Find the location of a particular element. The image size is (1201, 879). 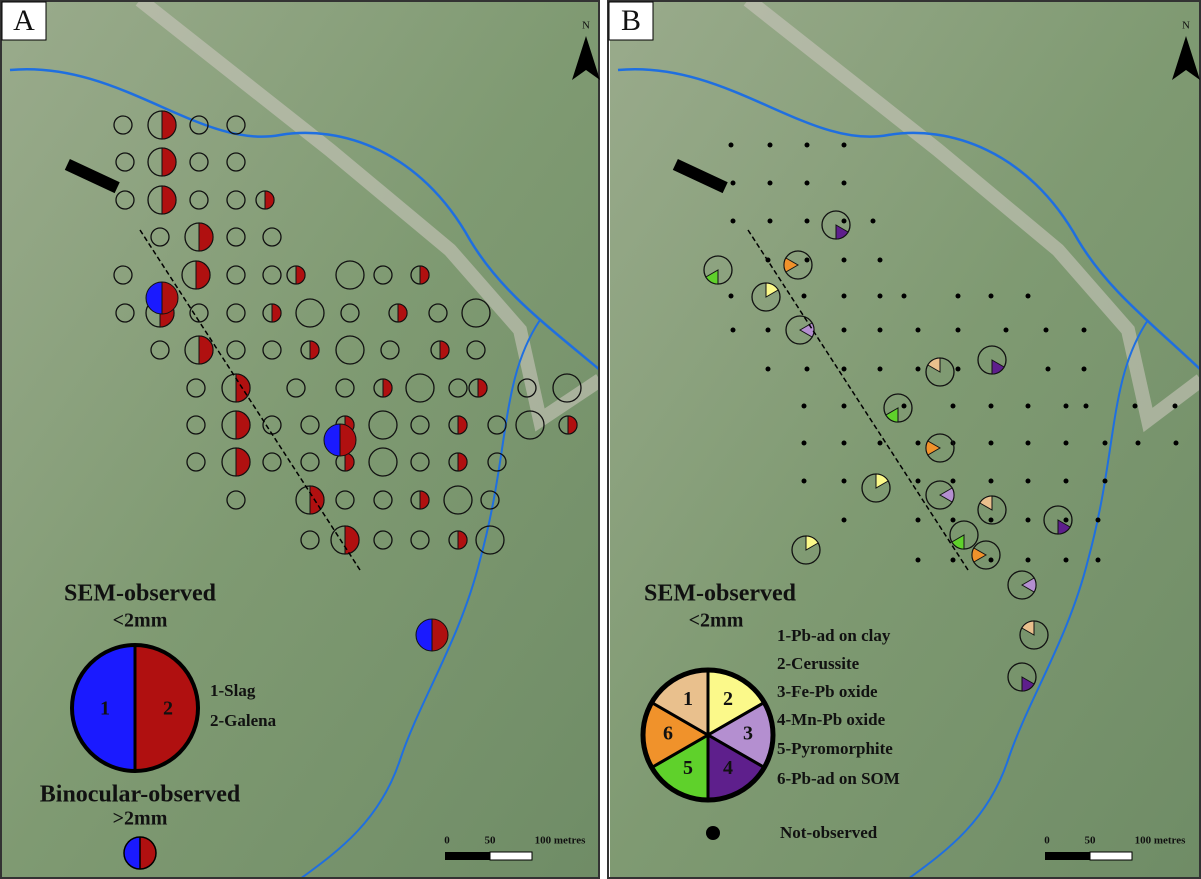

transect is located at coordinates (250, 400).